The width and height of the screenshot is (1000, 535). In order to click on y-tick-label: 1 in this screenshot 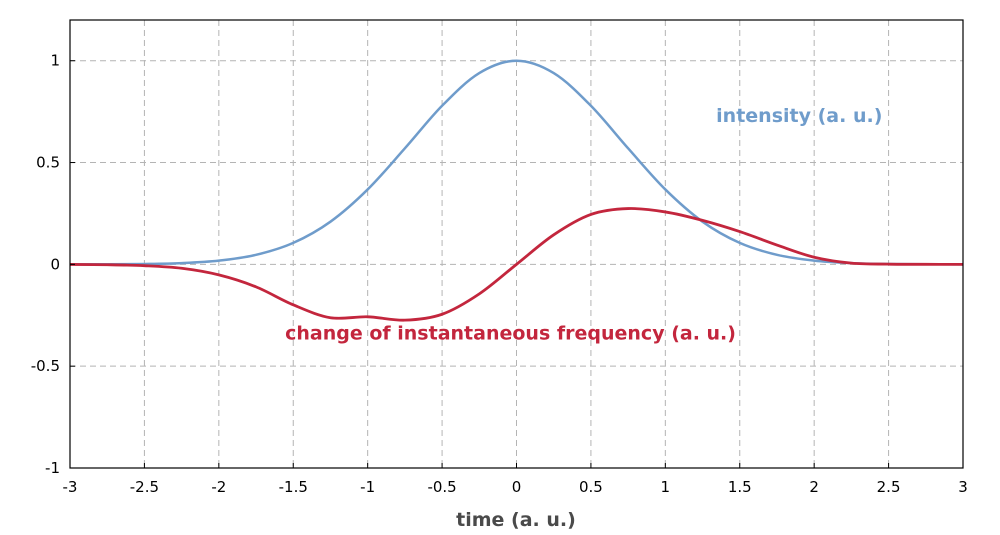, I will do `click(55, 61)`.